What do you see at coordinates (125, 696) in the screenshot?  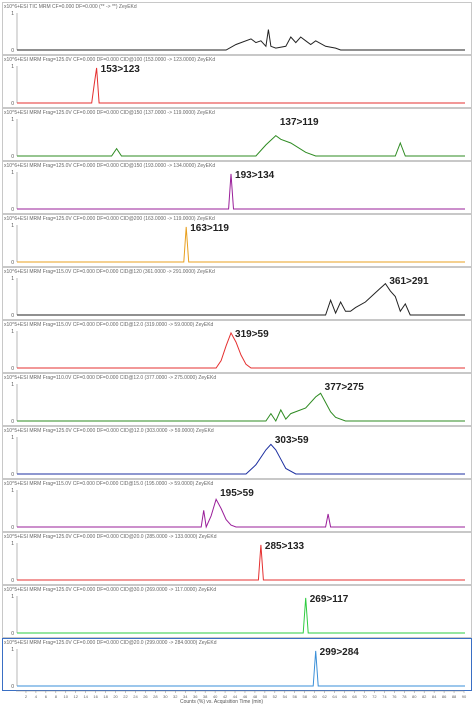 I see `x-tick-label: 22` at bounding box center [125, 696].